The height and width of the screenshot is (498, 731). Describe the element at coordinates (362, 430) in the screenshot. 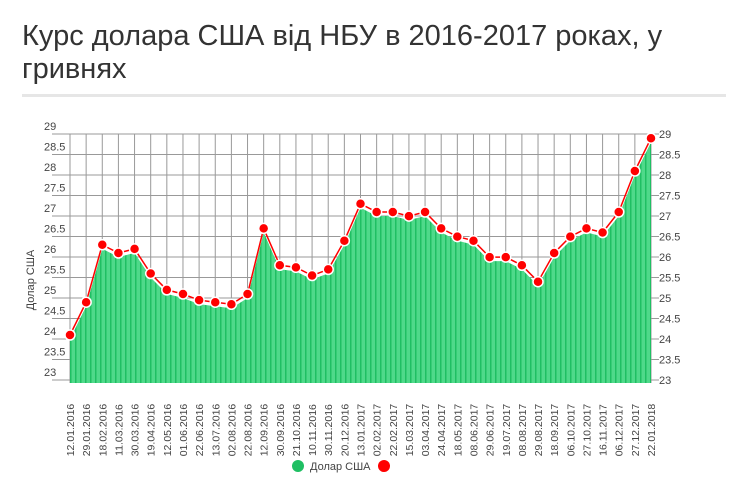

I see `x-tick-label: 13.01.2017` at that location.